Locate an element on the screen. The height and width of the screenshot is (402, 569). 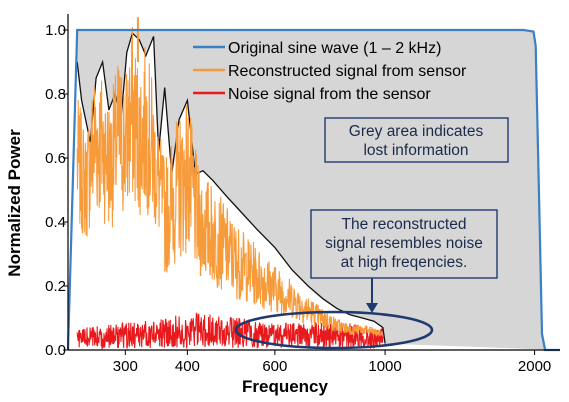
y-tick-label: 0.2 is located at coordinates (55, 286).